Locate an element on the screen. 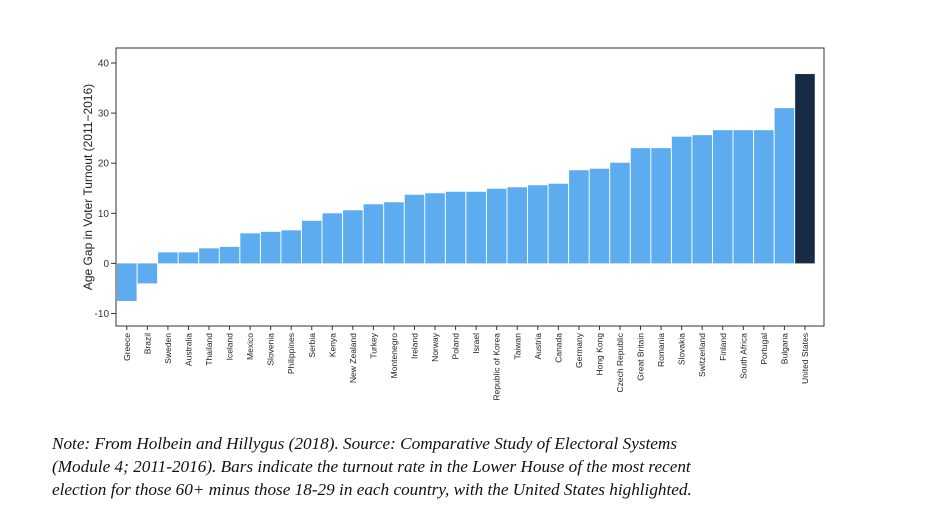 Image resolution: width=930 pixels, height=519 pixels. x-tick-label: Hong Kong is located at coordinates (599, 354).